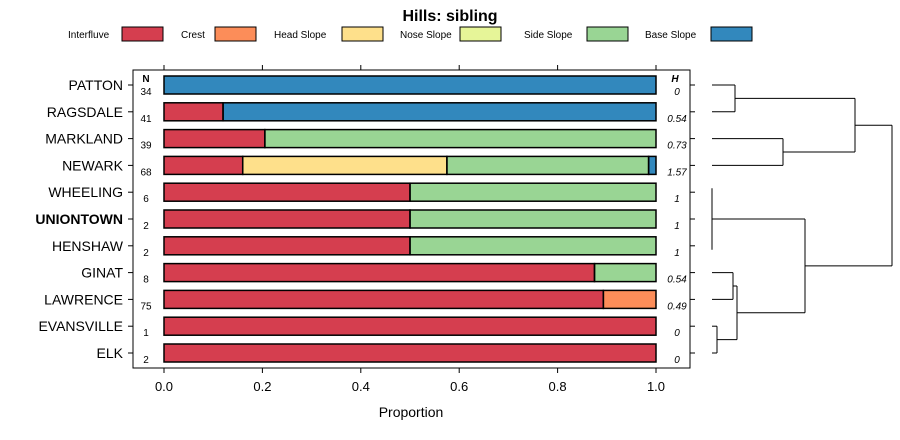  I want to click on bar-patton-base-slope, so click(410, 85).